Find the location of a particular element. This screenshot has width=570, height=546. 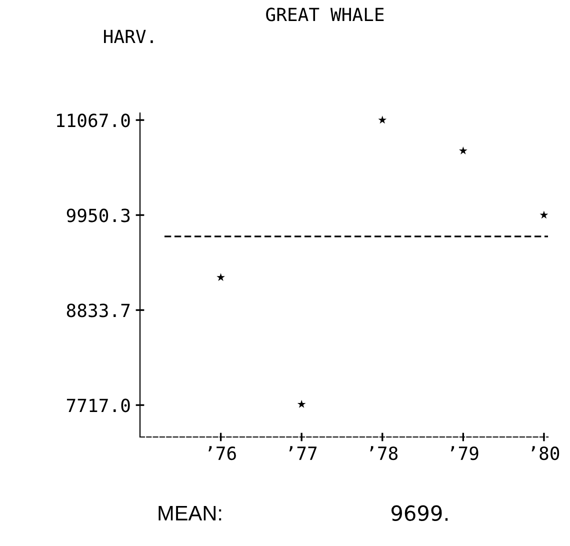

x-tick-label: ’79 is located at coordinates (464, 453).